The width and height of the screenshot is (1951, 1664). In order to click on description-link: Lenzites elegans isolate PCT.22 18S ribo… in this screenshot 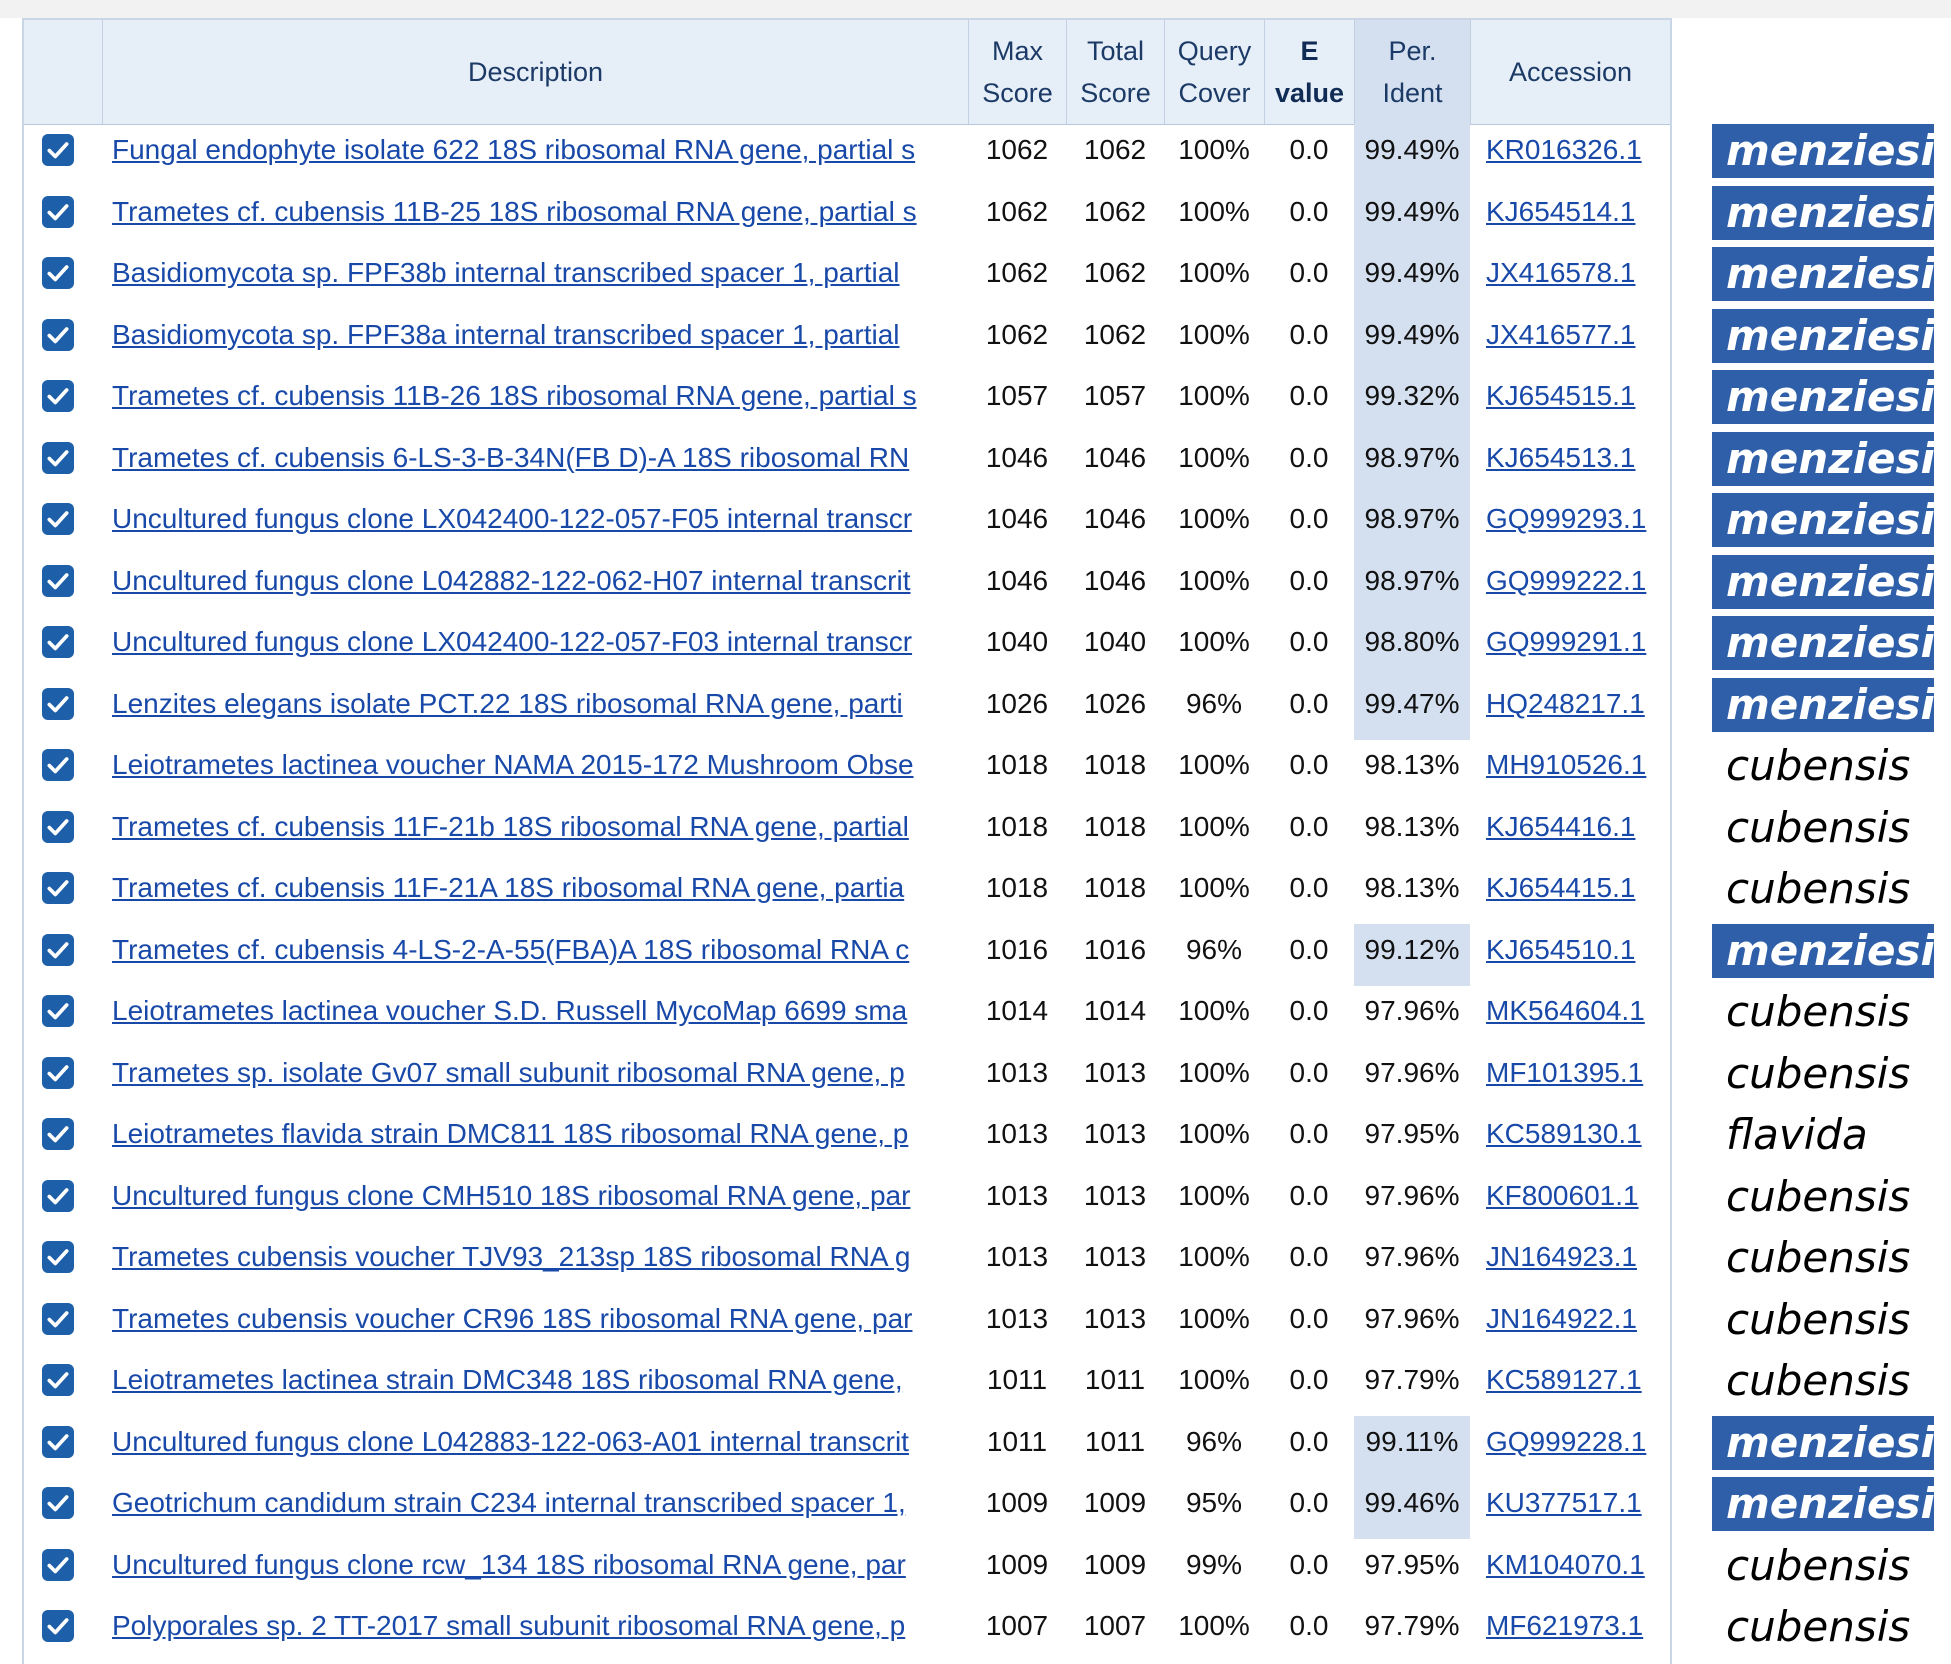, I will do `click(507, 703)`.